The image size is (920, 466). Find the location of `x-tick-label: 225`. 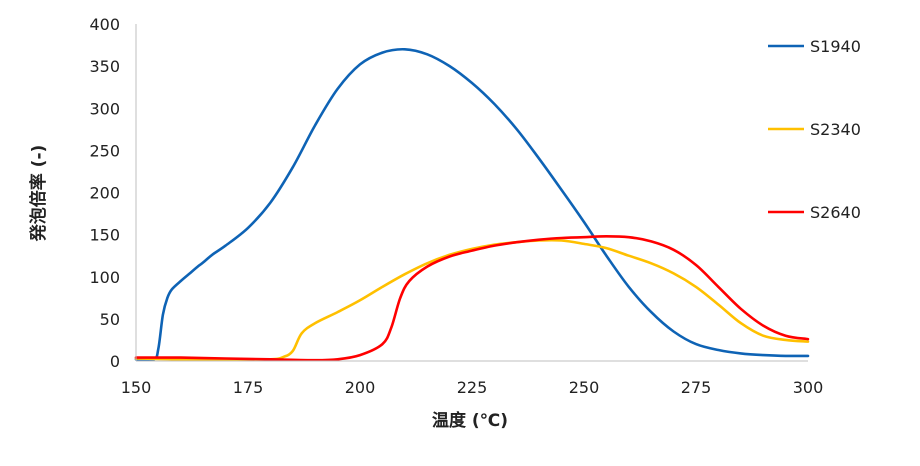

x-tick-label: 225 is located at coordinates (472, 387).